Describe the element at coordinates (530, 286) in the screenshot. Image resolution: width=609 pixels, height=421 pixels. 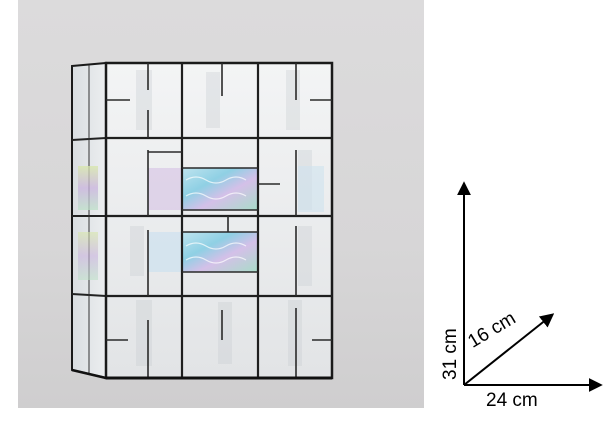
I see `dimension-arrows` at that location.